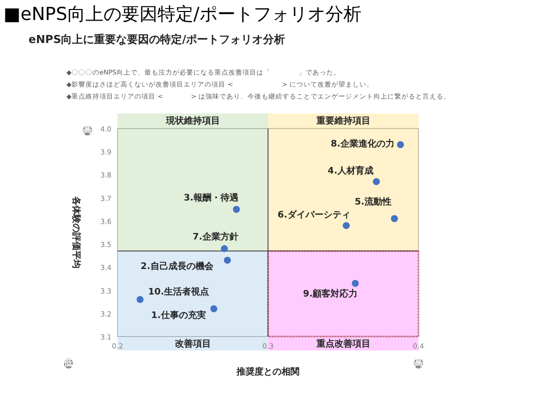 The height and width of the screenshot is (397, 536). What do you see at coordinates (76, 232) in the screenshot?
I see `y-axis-title: 各体験の評価平均` at bounding box center [76, 232].